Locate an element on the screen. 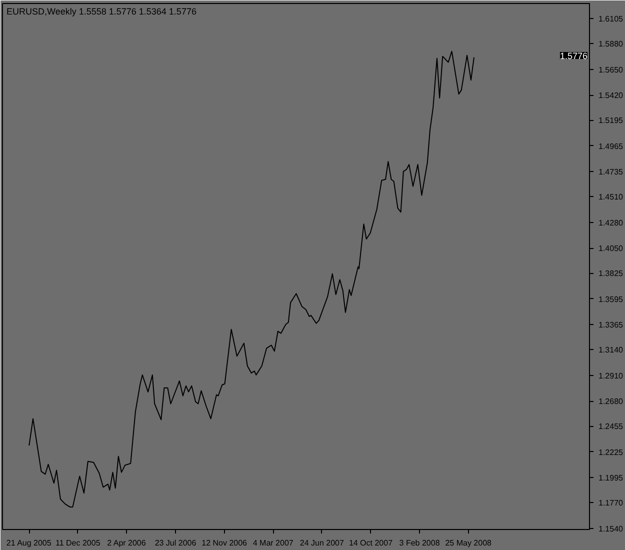 This screenshot has width=625, height=550. y-tick-label: 1.1995 is located at coordinates (611, 478).